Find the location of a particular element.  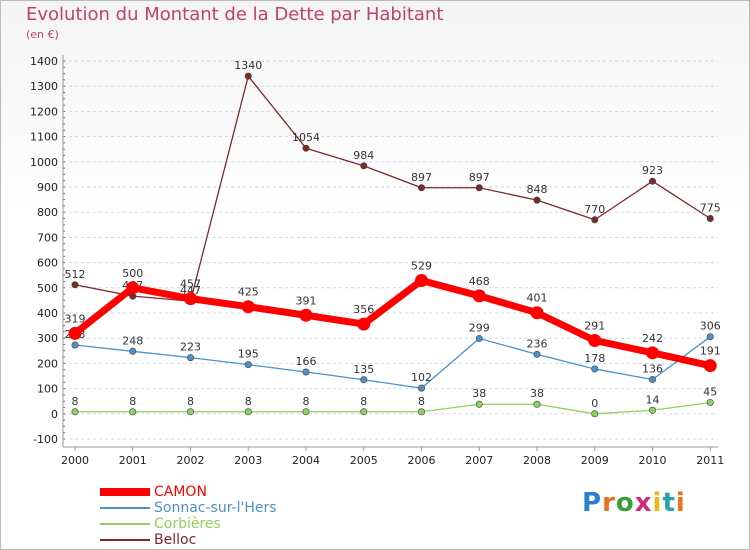

x-tick-label: 2011 is located at coordinates (710, 460).